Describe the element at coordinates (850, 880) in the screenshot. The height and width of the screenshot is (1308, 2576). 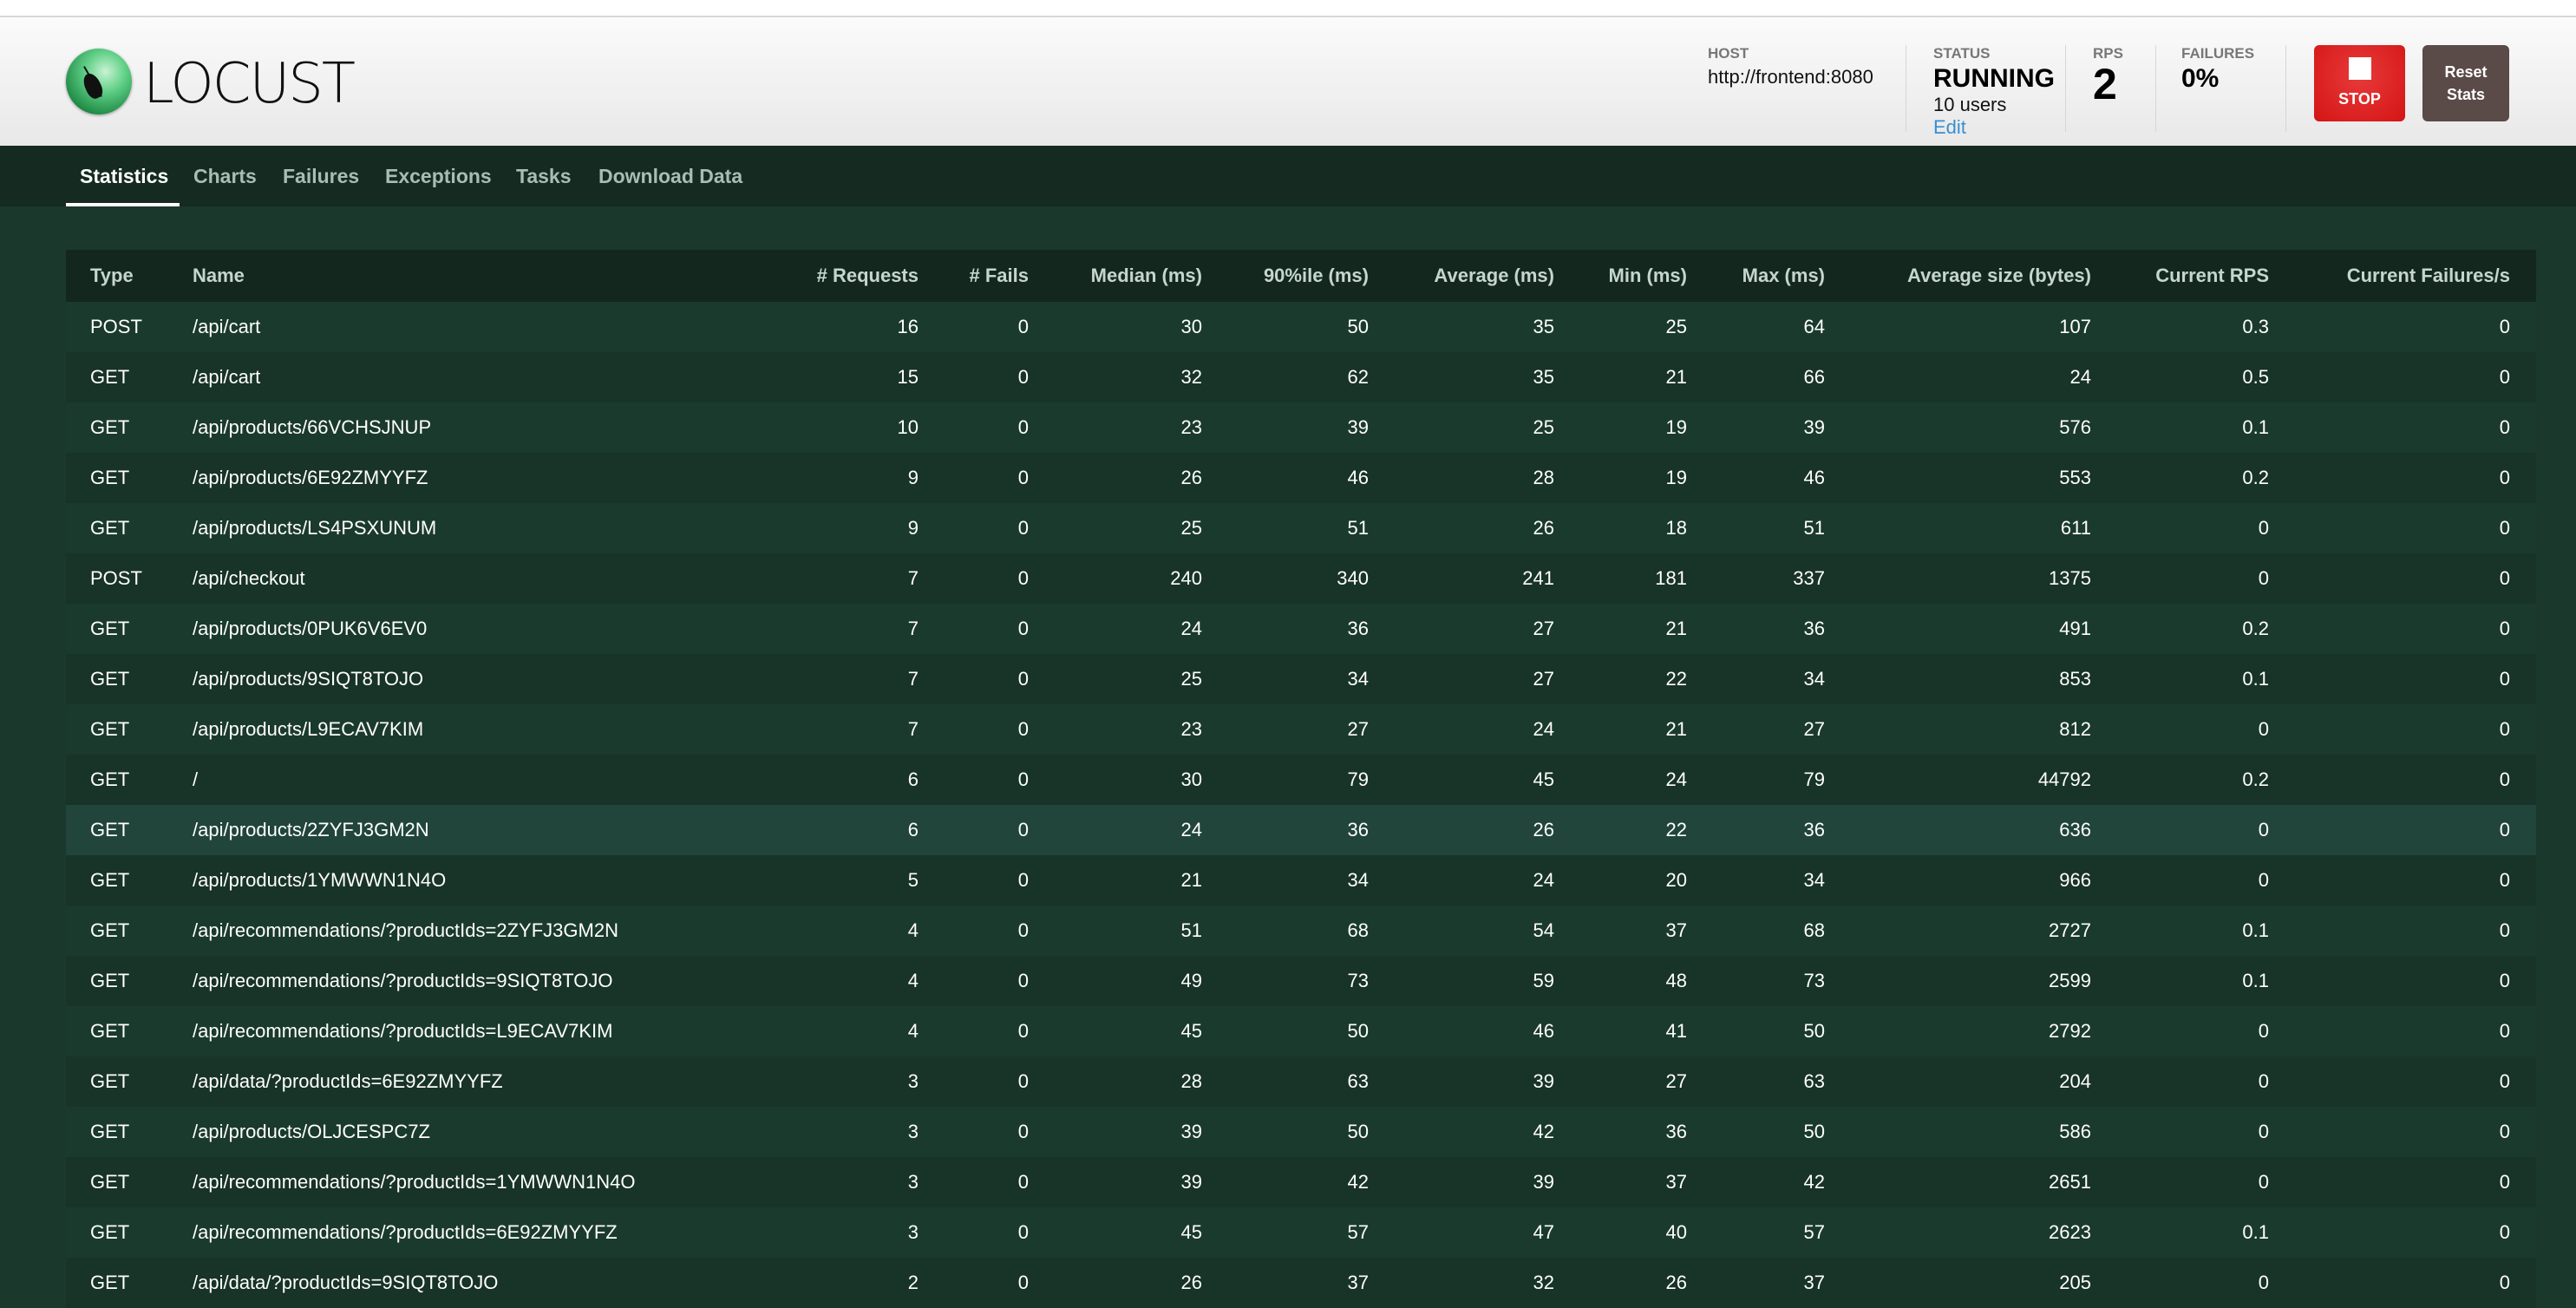
I see `cell-requests: 5` at that location.